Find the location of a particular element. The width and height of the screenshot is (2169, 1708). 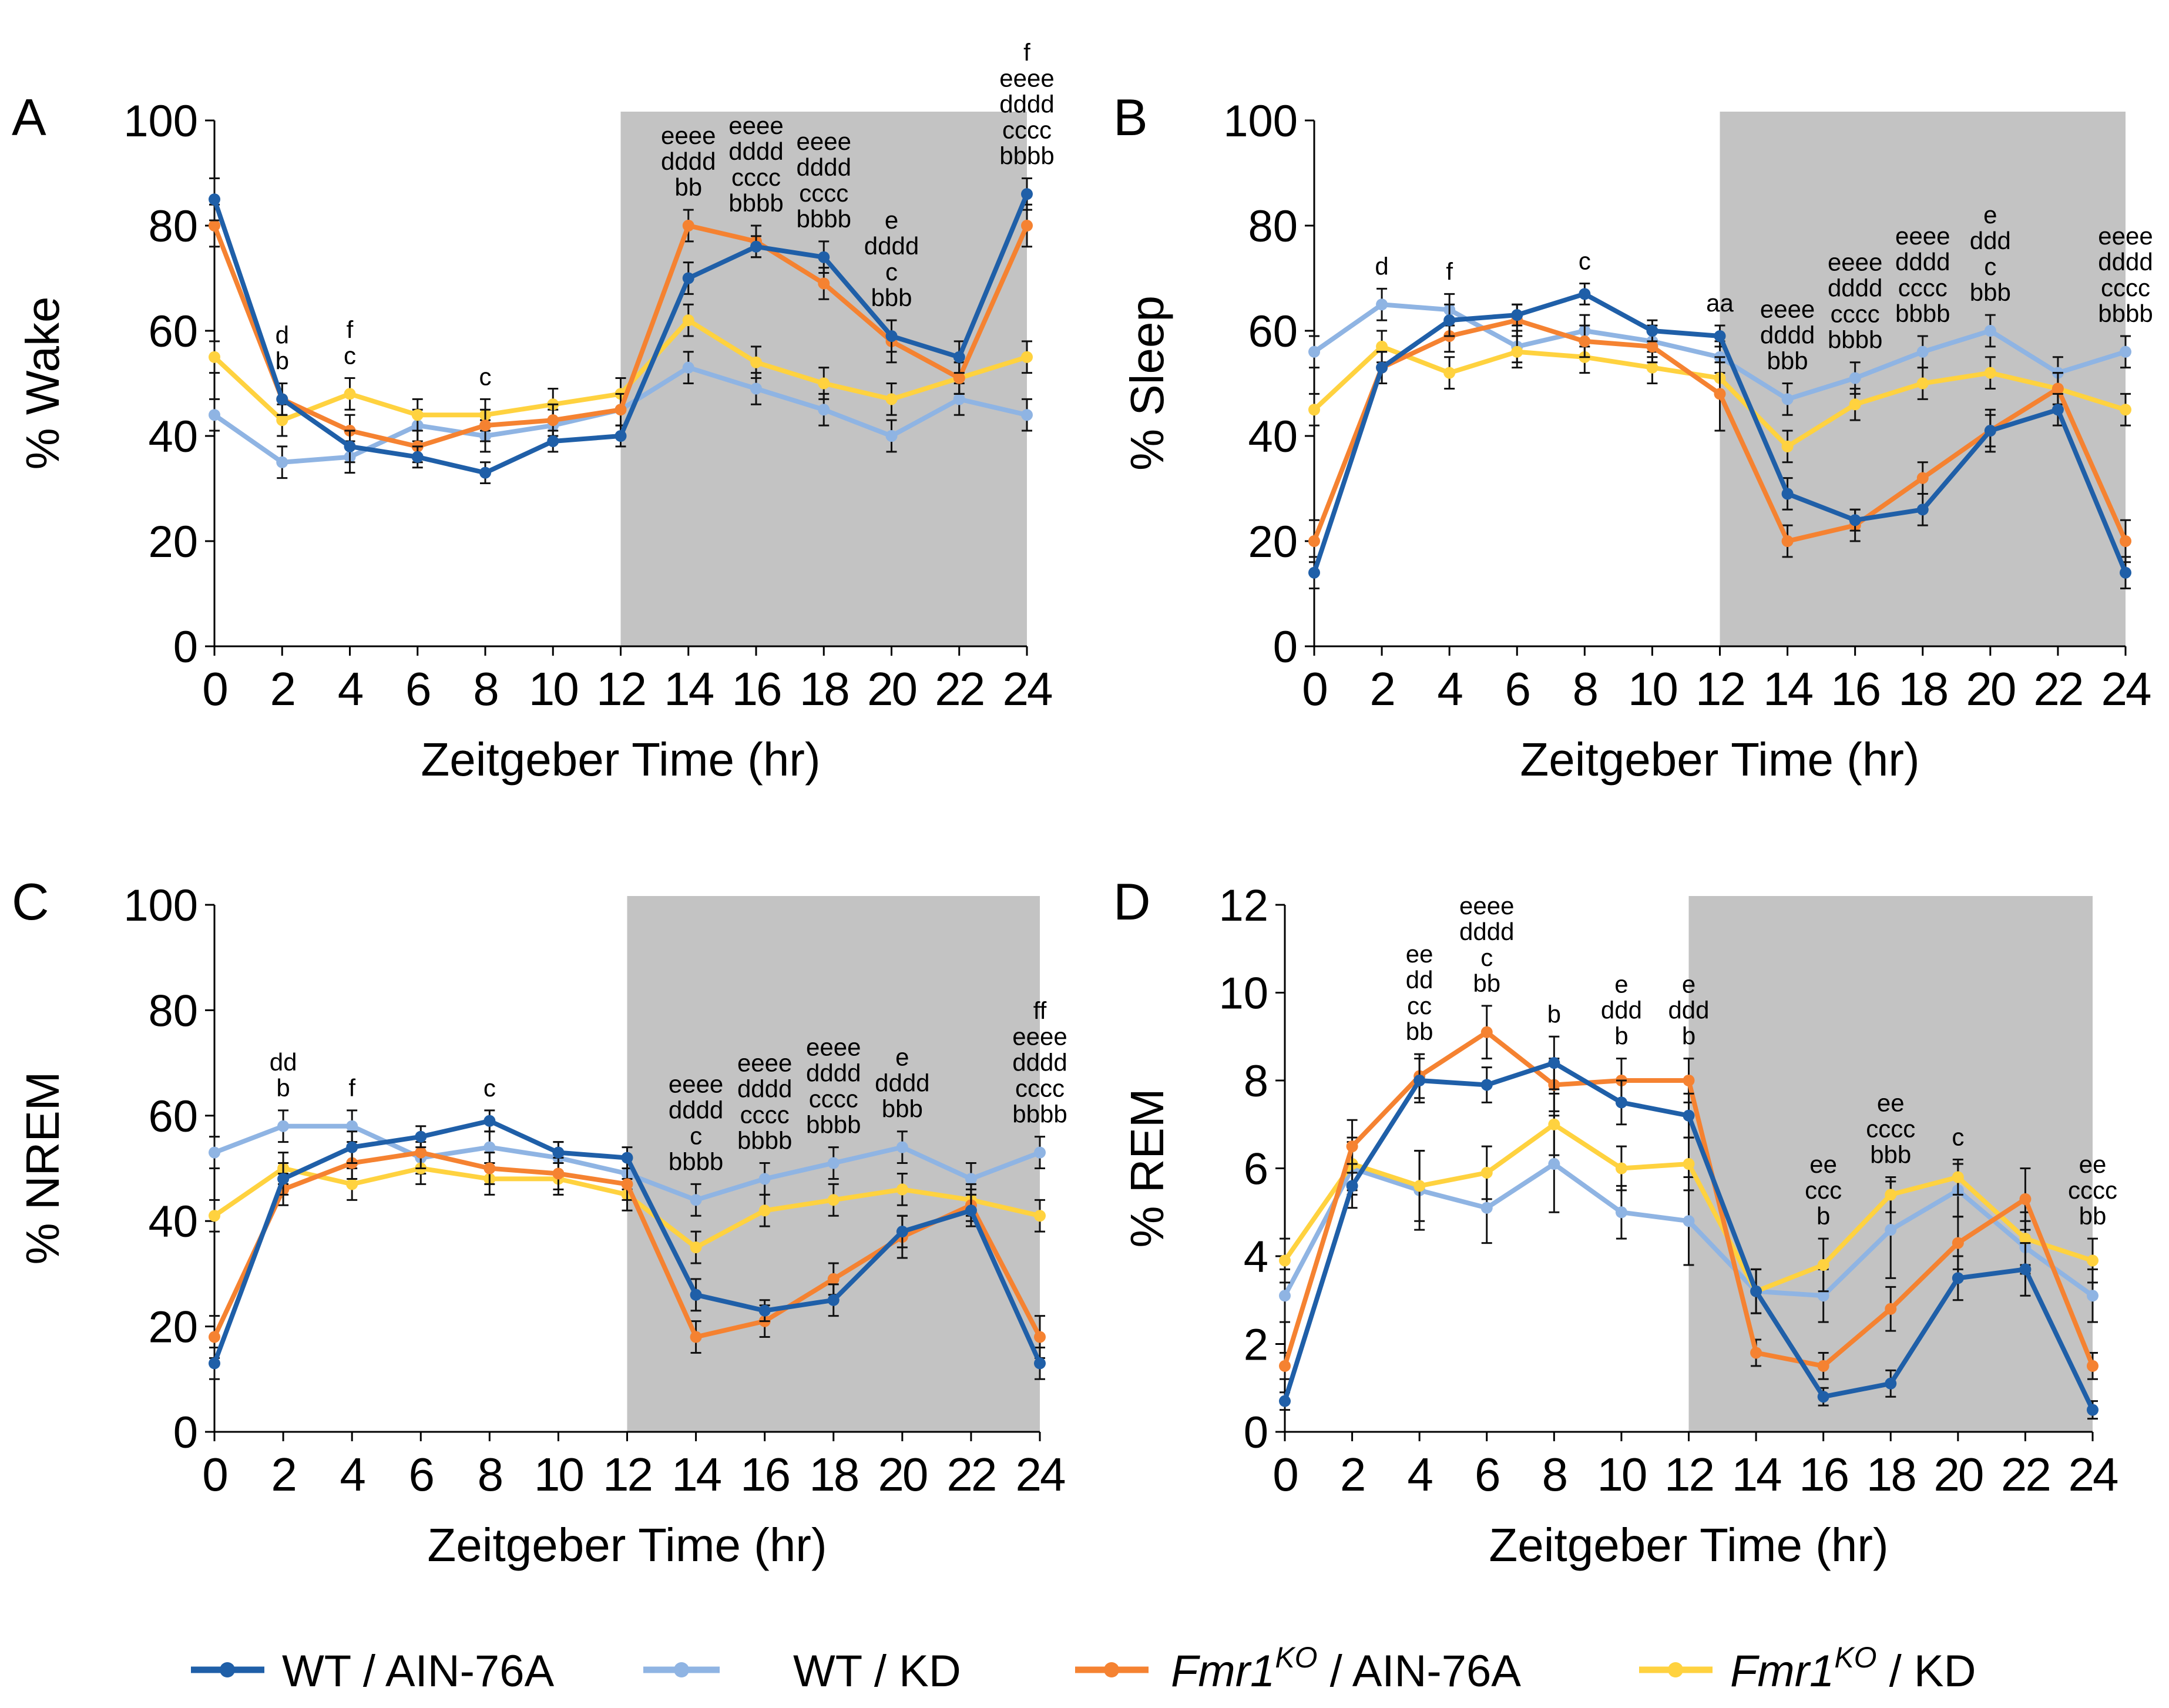

significance-annotation: db is located at coordinates (282, 348).